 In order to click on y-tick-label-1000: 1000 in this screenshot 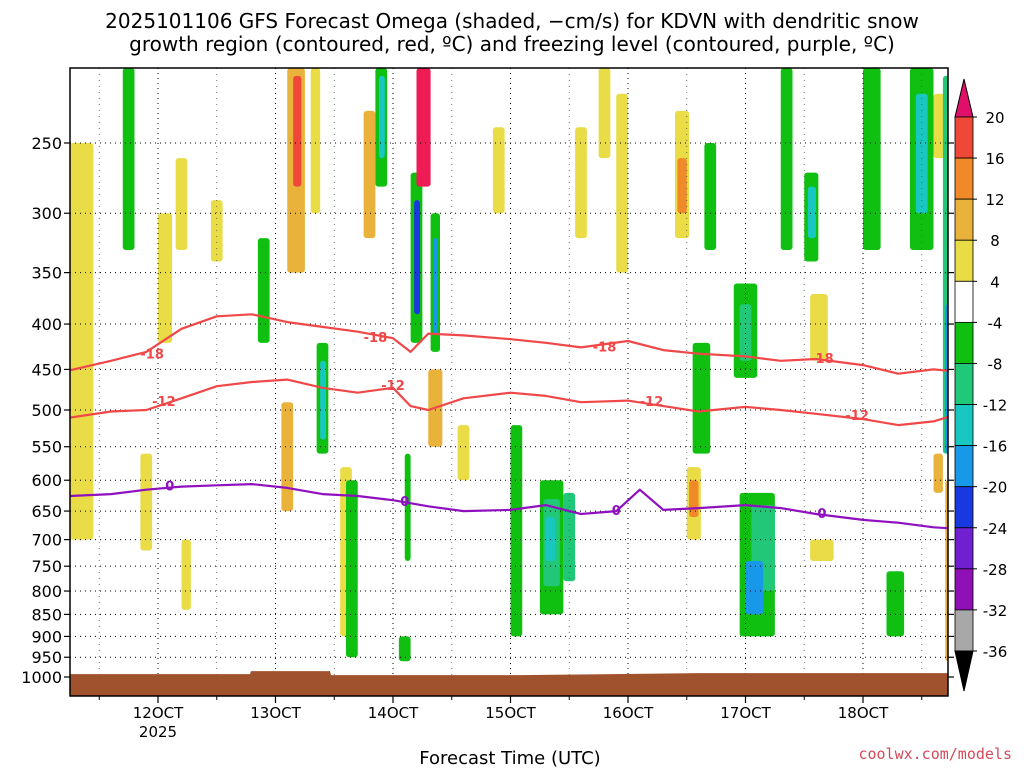, I will do `click(41, 677)`.